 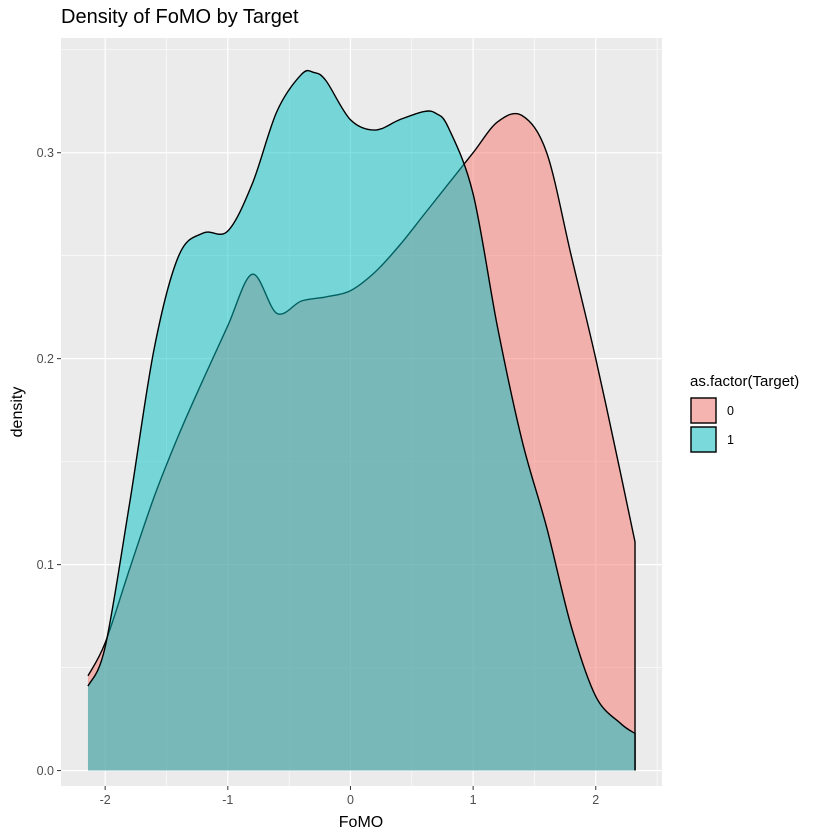 What do you see at coordinates (45, 153) in the screenshot?
I see `y-tick-label: 0.3` at bounding box center [45, 153].